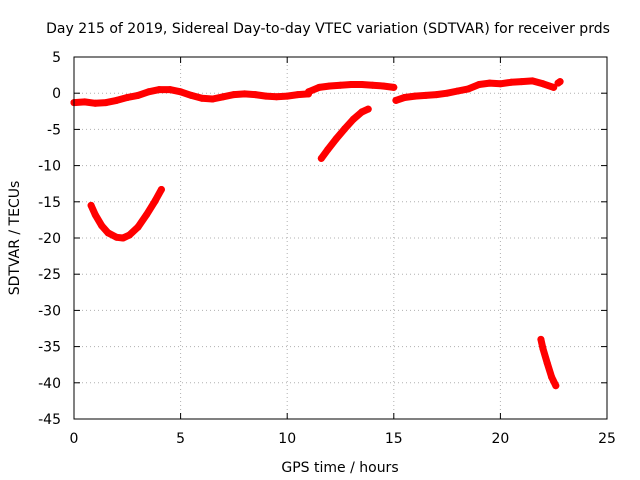 The image size is (640, 480). I want to click on x-tick-label: 15, so click(394, 439).